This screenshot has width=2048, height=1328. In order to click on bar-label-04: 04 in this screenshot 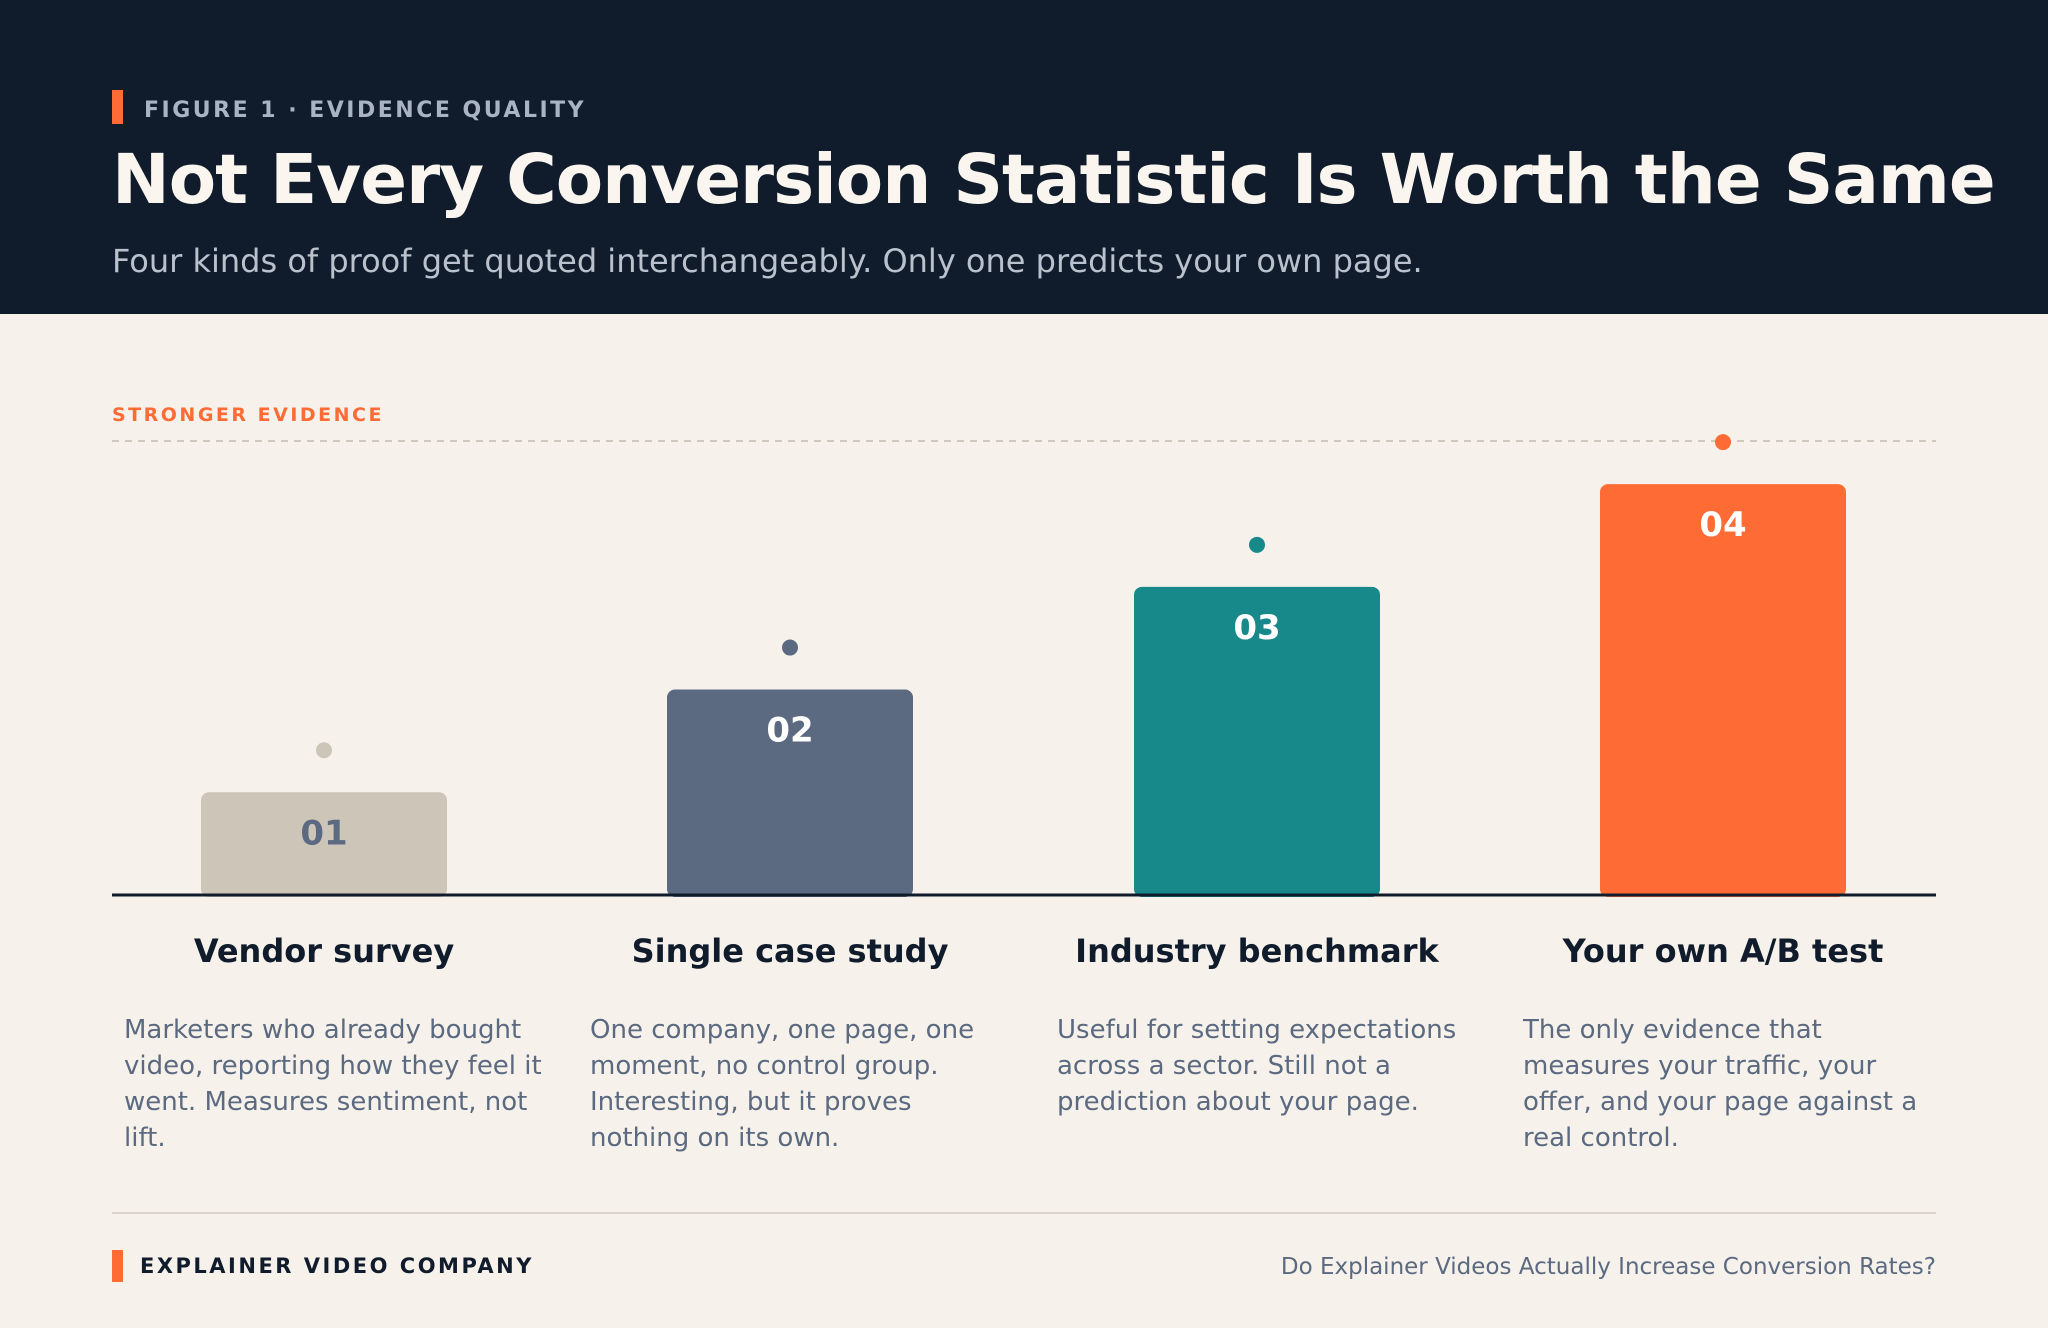, I will do `click(1722, 525)`.